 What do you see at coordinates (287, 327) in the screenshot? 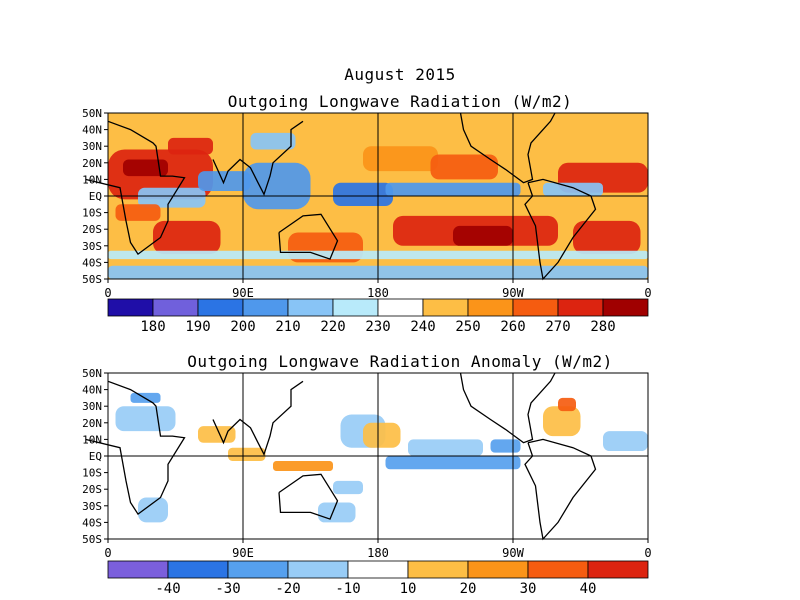
I see `colorbar-label: 210` at bounding box center [287, 327].